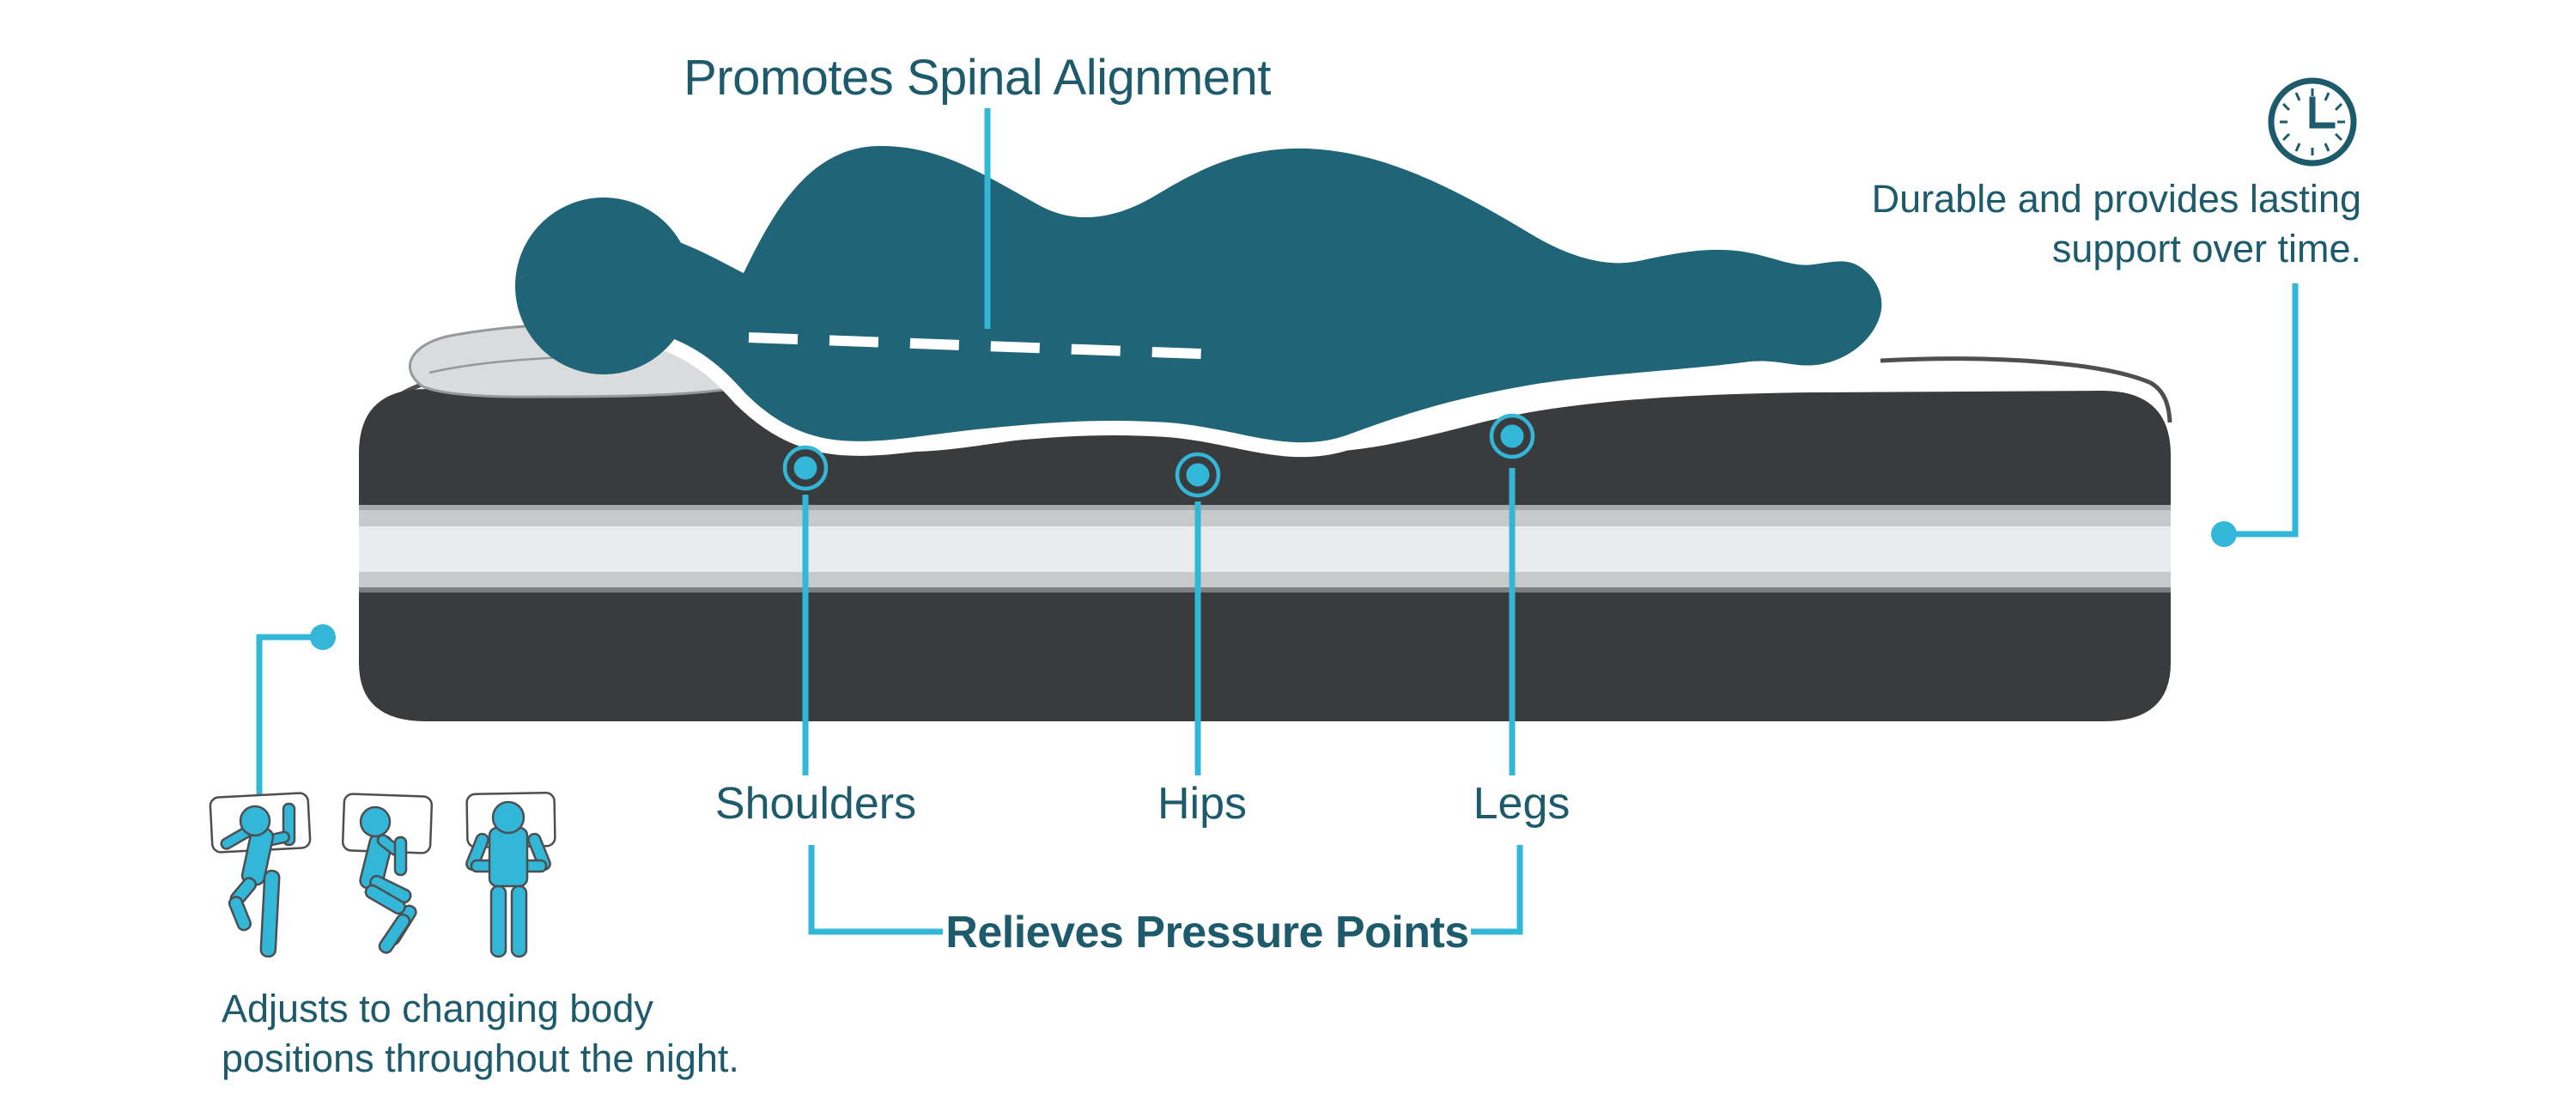 The width and height of the screenshot is (2576, 1106). I want to click on pressure-point-marker-legs, so click(1512, 436).